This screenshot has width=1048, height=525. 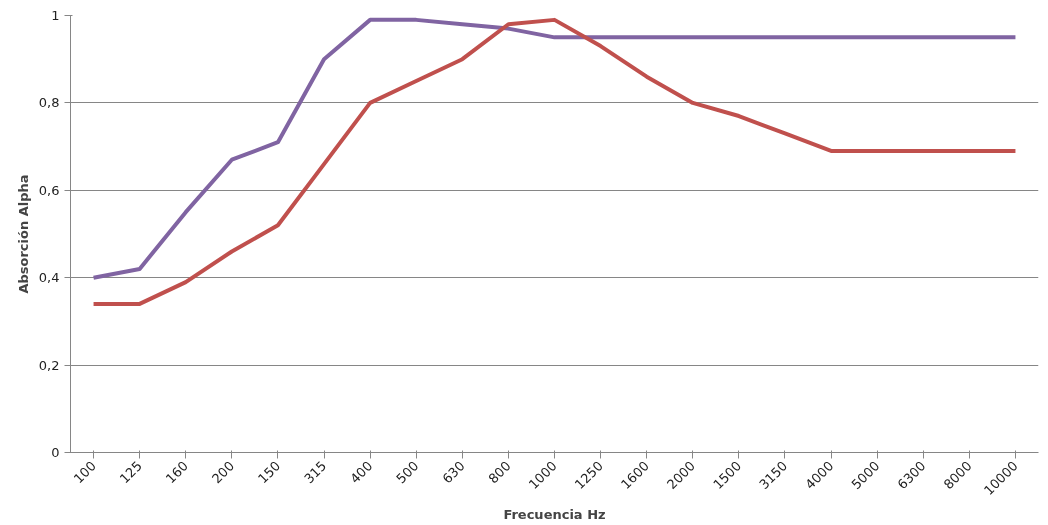 I want to click on y-axis-title: Absorción Alpha, so click(x=23, y=234).